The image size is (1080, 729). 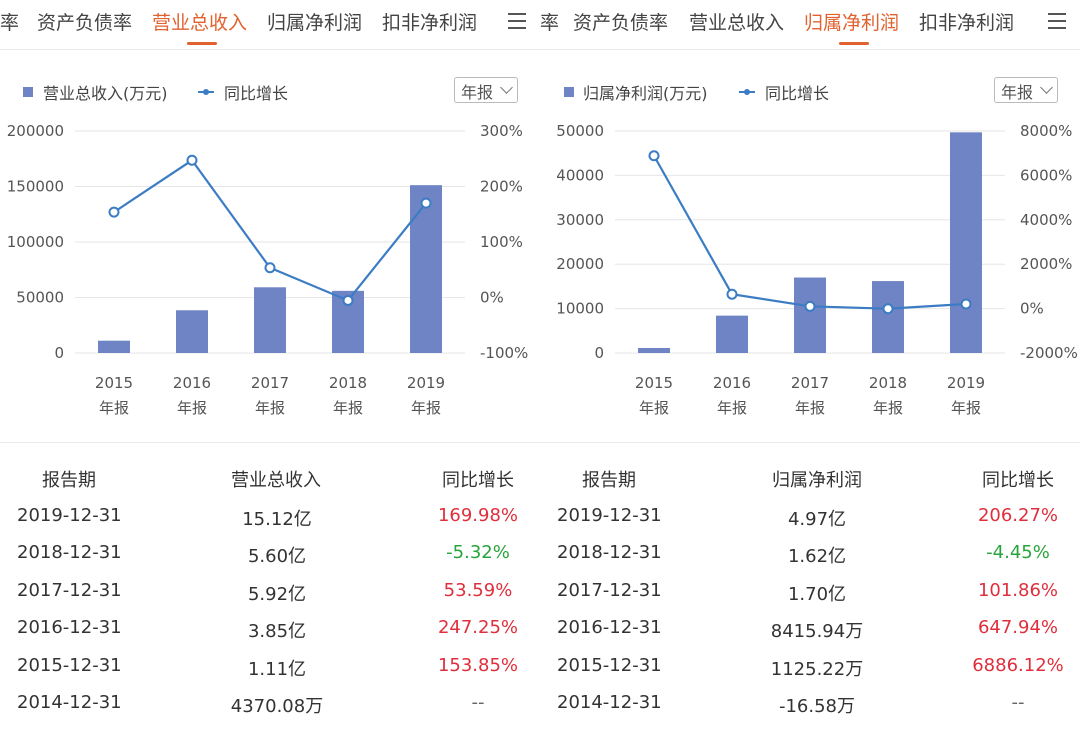 I want to click on y-right-tick-label: 2000%, so click(x=1046, y=264).